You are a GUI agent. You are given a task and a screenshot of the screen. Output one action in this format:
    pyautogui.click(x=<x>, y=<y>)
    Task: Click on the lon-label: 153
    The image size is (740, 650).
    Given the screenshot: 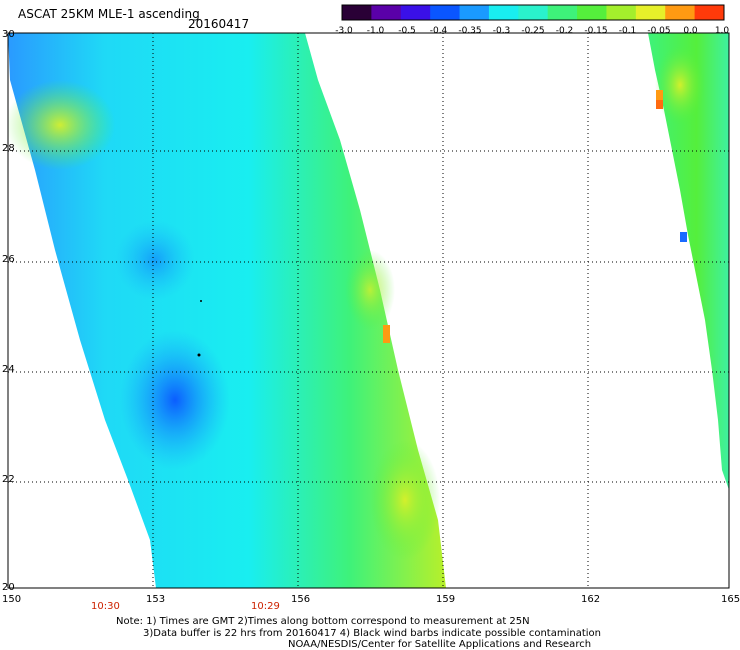 What is the action you would take?
    pyautogui.click(x=155, y=599)
    